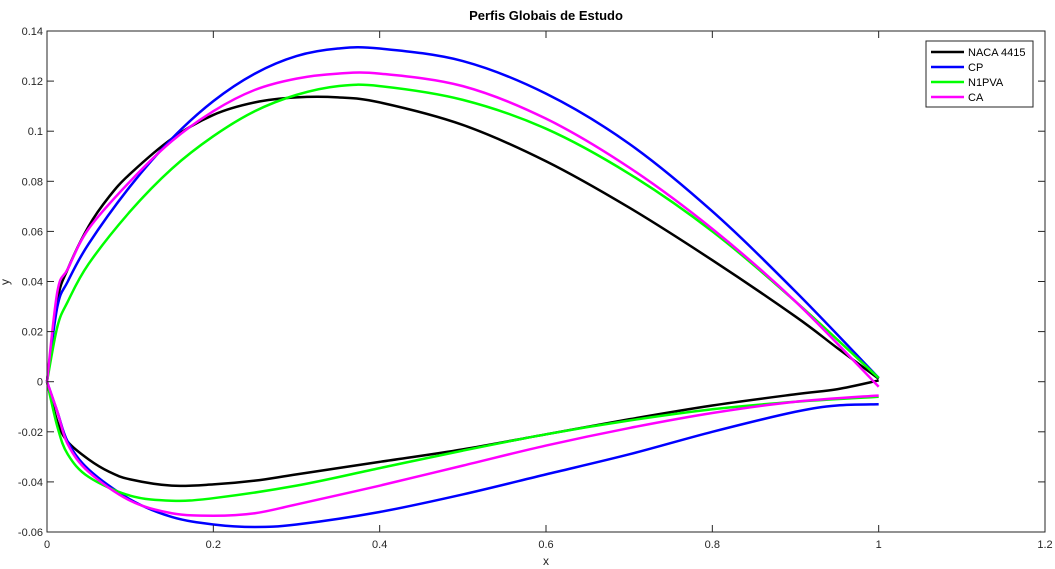 The width and height of the screenshot is (1055, 569). Describe the element at coordinates (712, 545) in the screenshot. I see `x-tick-label: 0.8` at that location.